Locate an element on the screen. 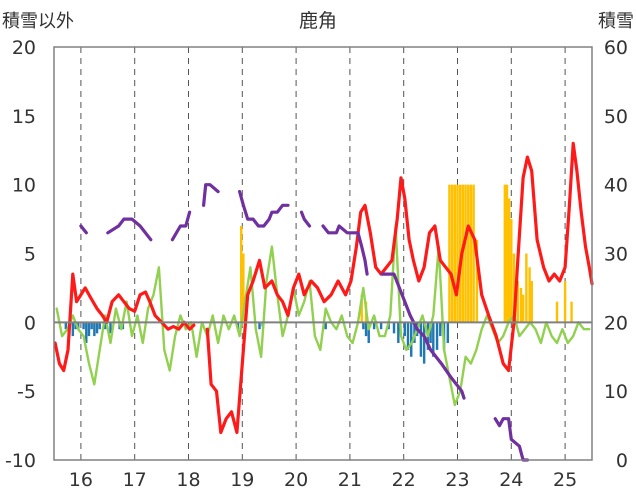 This screenshot has height=501, width=636. right-axis-title: 積雪 is located at coordinates (616, 21).